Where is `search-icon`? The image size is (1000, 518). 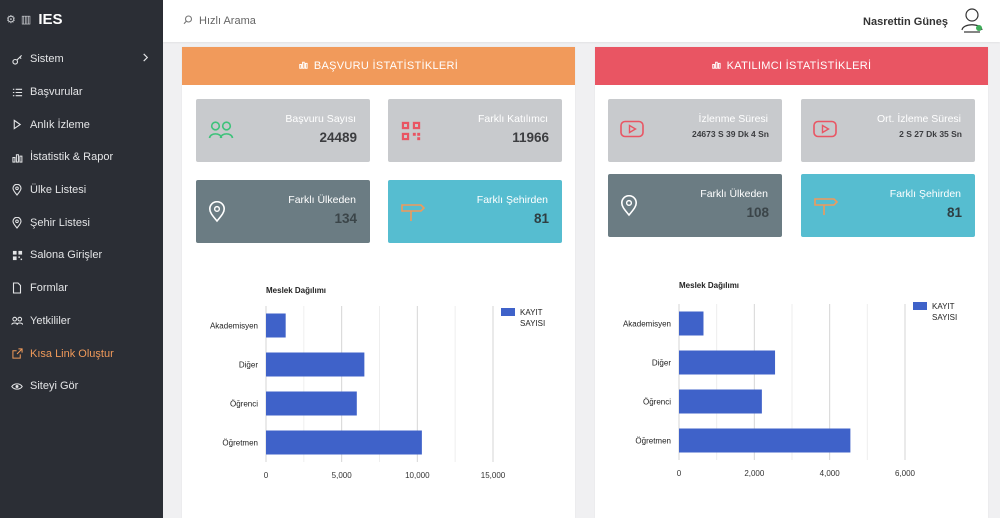 search-icon is located at coordinates (188, 21).